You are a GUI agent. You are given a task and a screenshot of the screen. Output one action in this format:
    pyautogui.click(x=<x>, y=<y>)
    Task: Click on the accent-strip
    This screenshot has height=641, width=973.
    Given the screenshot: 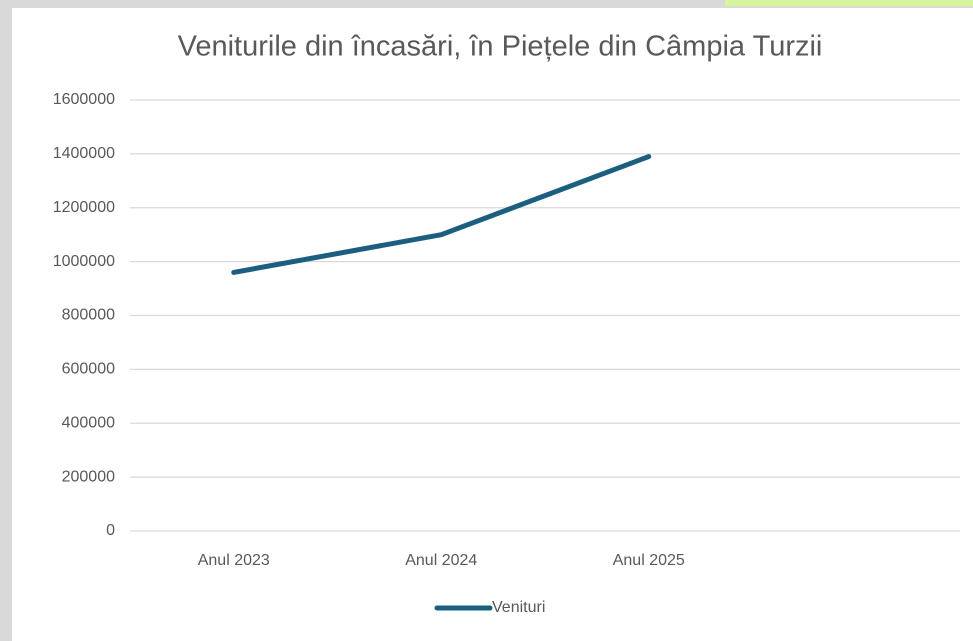 What is the action you would take?
    pyautogui.click(x=849, y=3)
    